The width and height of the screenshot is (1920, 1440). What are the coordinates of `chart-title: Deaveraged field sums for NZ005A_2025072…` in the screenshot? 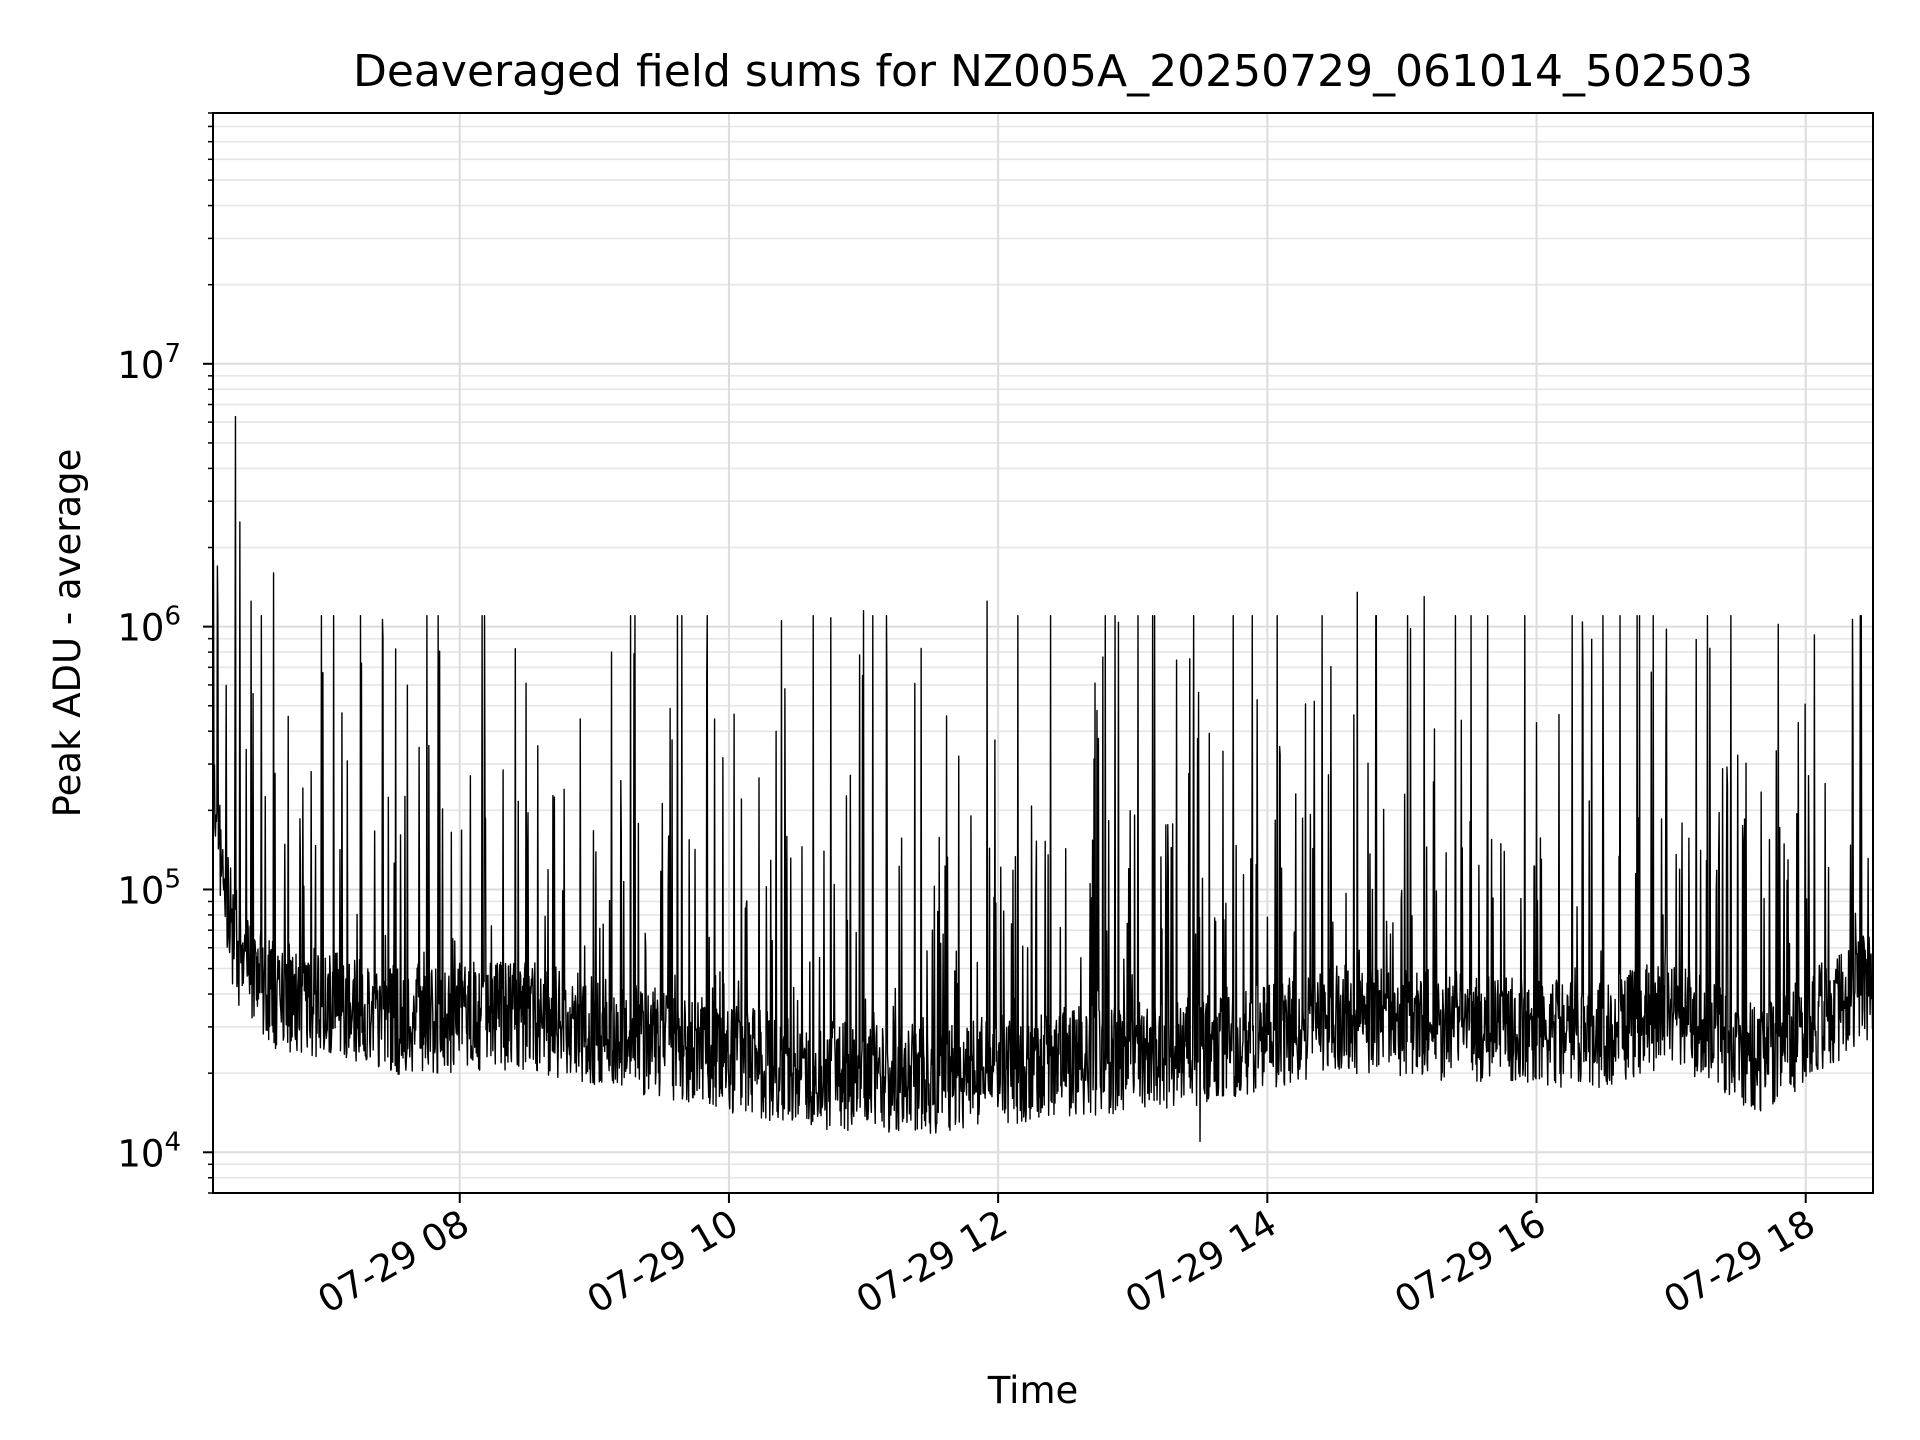 It's located at (1053, 71).